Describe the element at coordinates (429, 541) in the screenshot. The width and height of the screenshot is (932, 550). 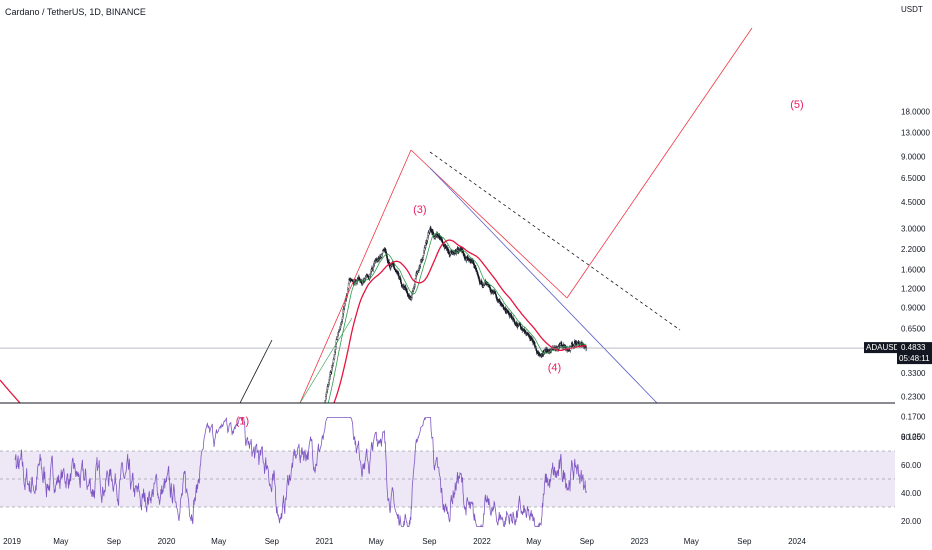
I see `time-axis-label: Sep` at that location.